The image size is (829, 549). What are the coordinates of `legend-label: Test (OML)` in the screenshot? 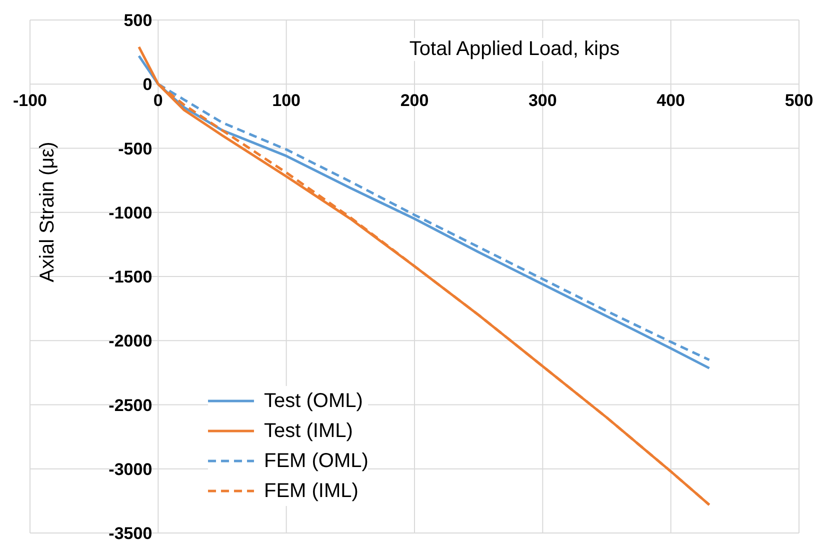 It's located at (313, 401).